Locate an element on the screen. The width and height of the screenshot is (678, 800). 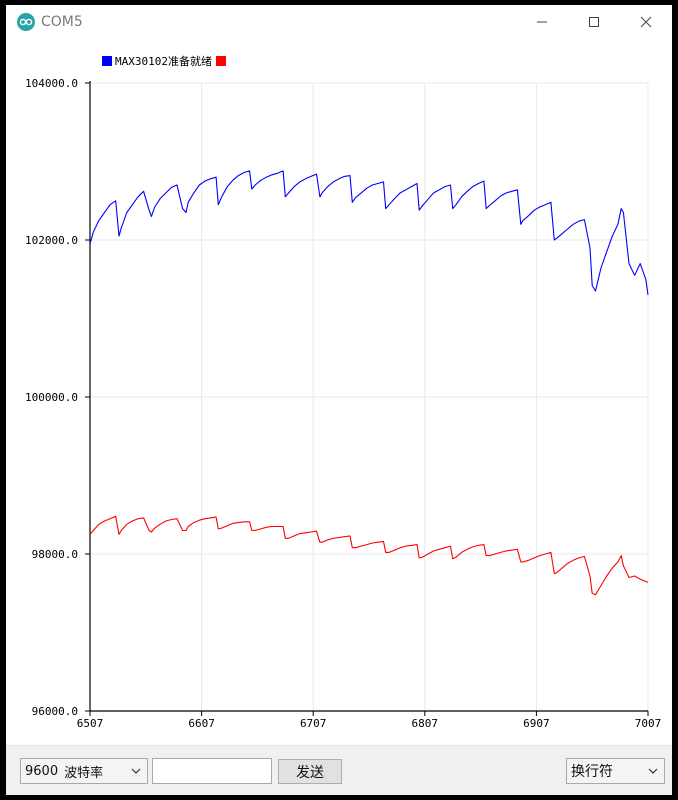
close-button is located at coordinates (646, 22).